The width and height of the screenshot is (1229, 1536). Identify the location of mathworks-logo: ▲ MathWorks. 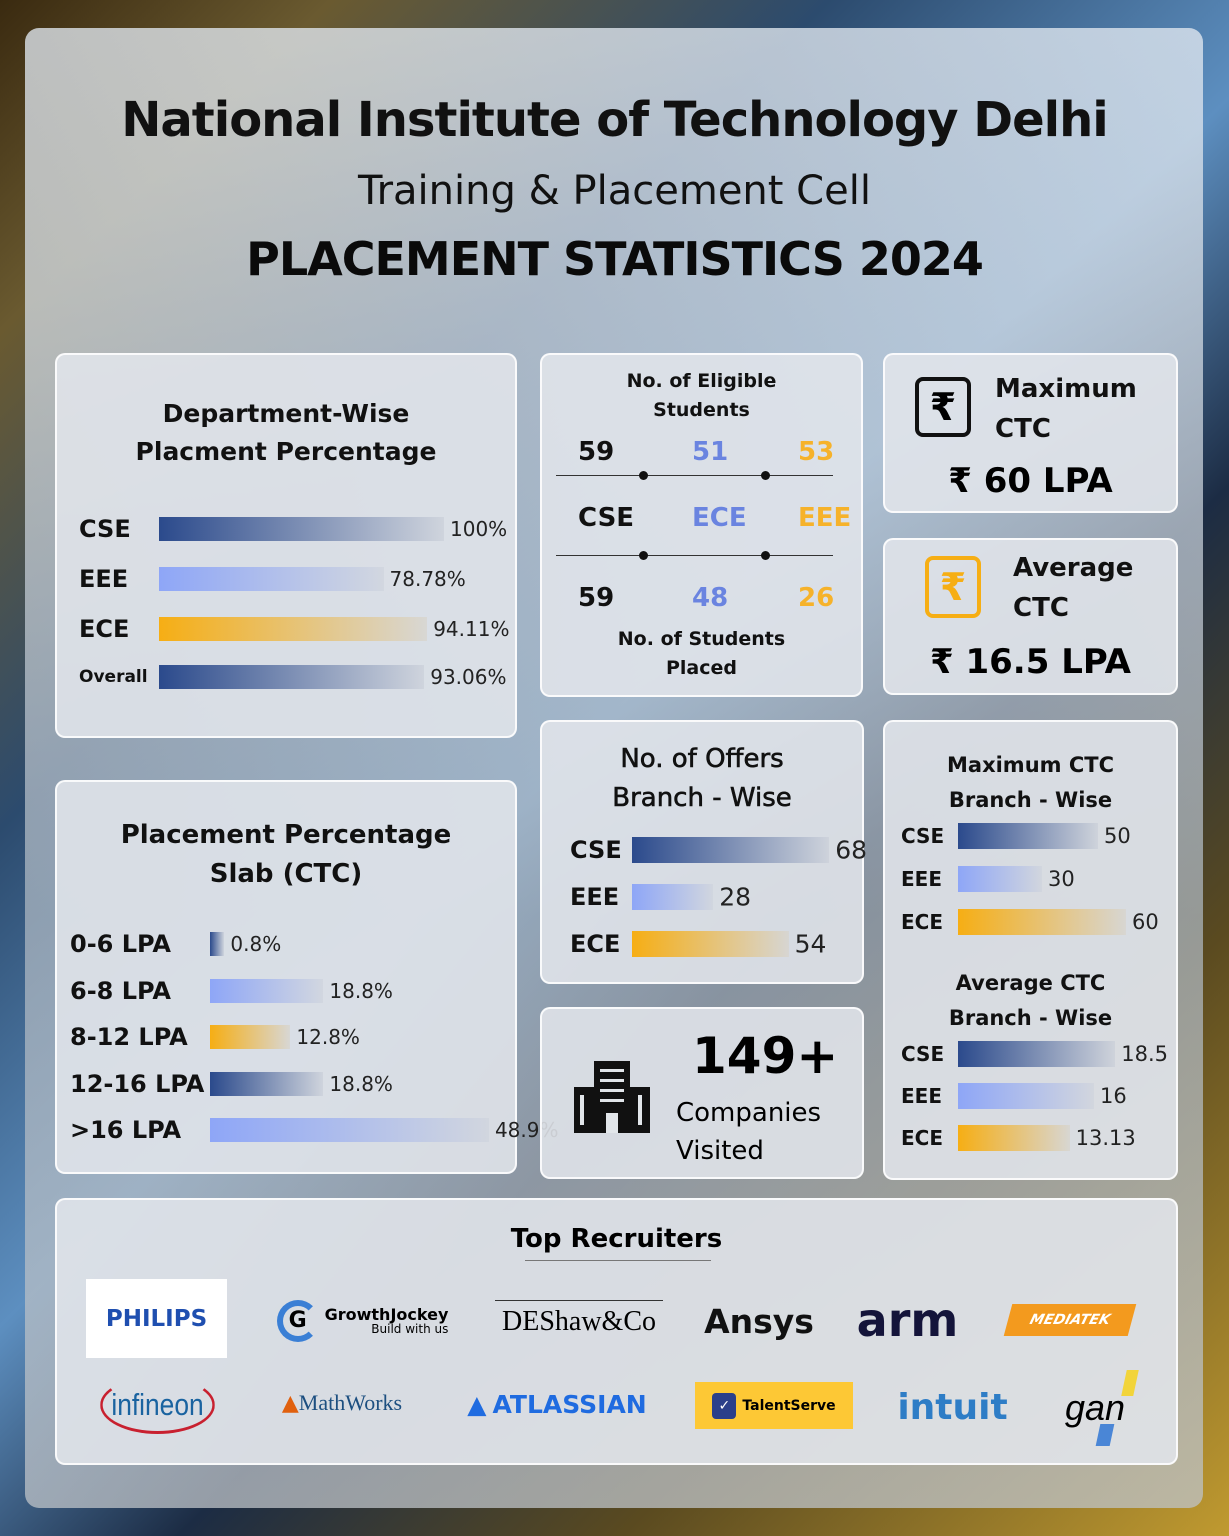
(342, 1403).